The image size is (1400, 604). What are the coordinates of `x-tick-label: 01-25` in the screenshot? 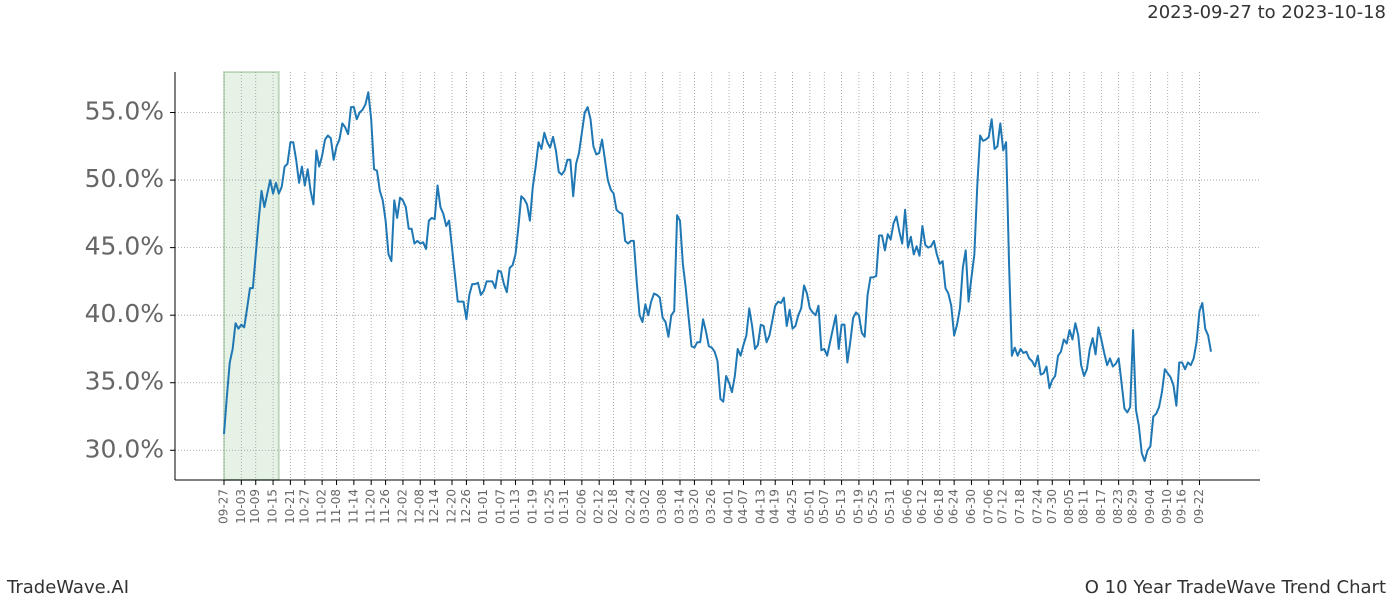 It's located at (550, 506).